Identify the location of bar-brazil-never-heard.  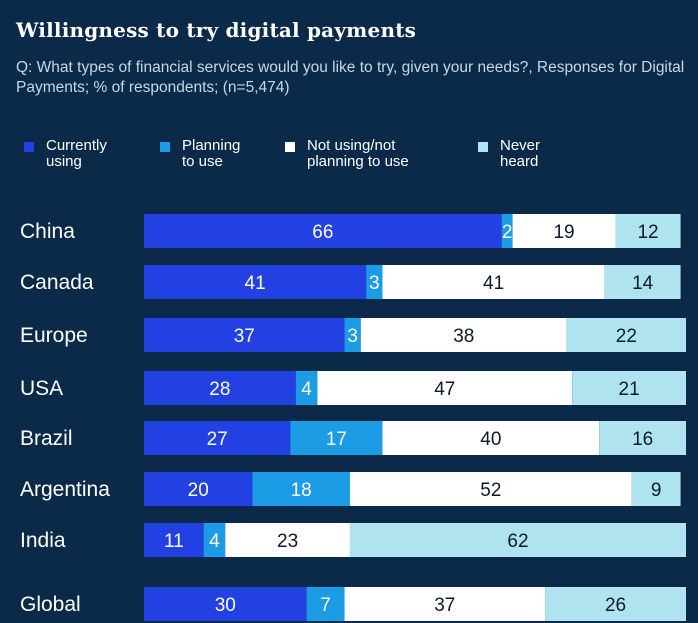
(642, 438).